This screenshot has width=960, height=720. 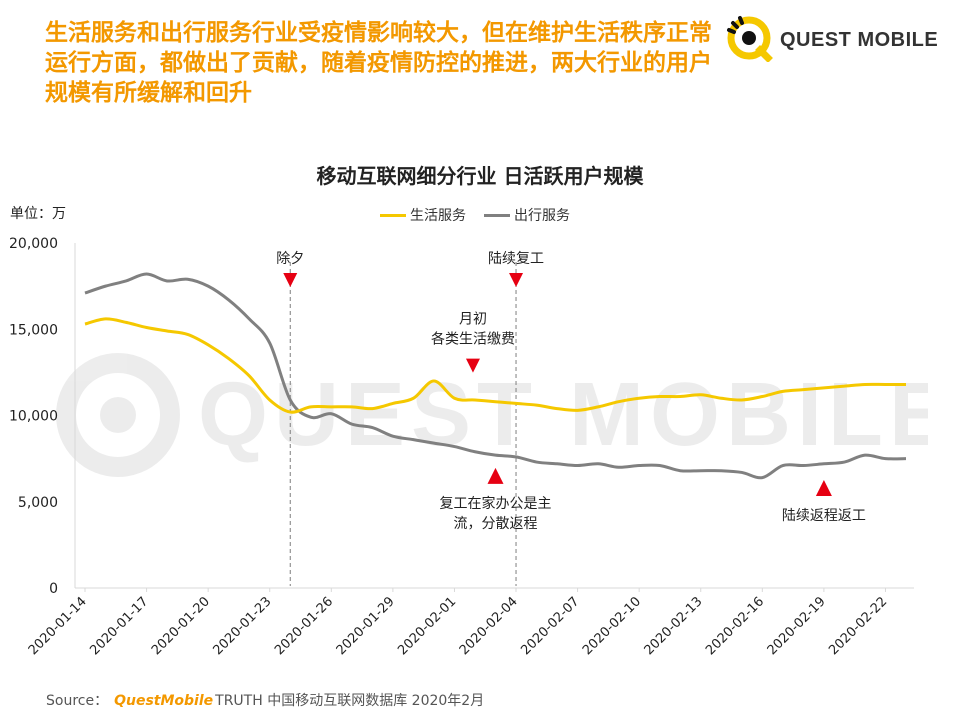 What do you see at coordinates (243, 626) in the screenshot?
I see `x-tick-label: 2020-01-23` at bounding box center [243, 626].